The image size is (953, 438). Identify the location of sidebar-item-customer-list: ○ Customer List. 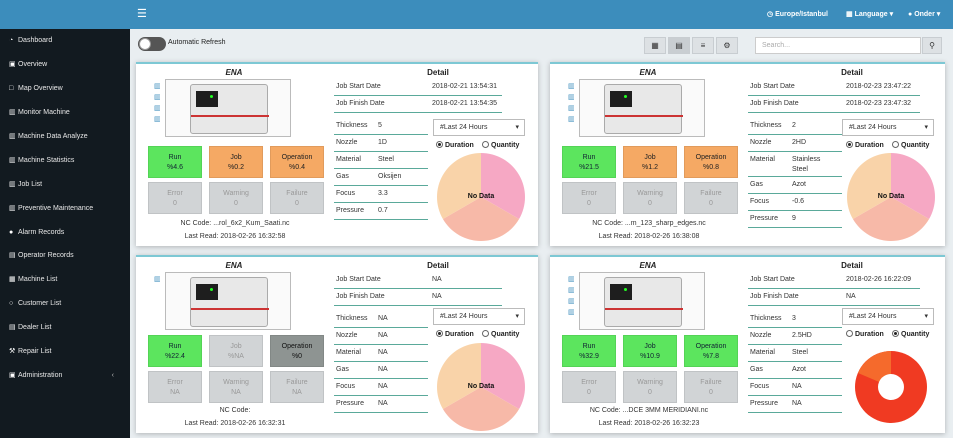
(66, 304).